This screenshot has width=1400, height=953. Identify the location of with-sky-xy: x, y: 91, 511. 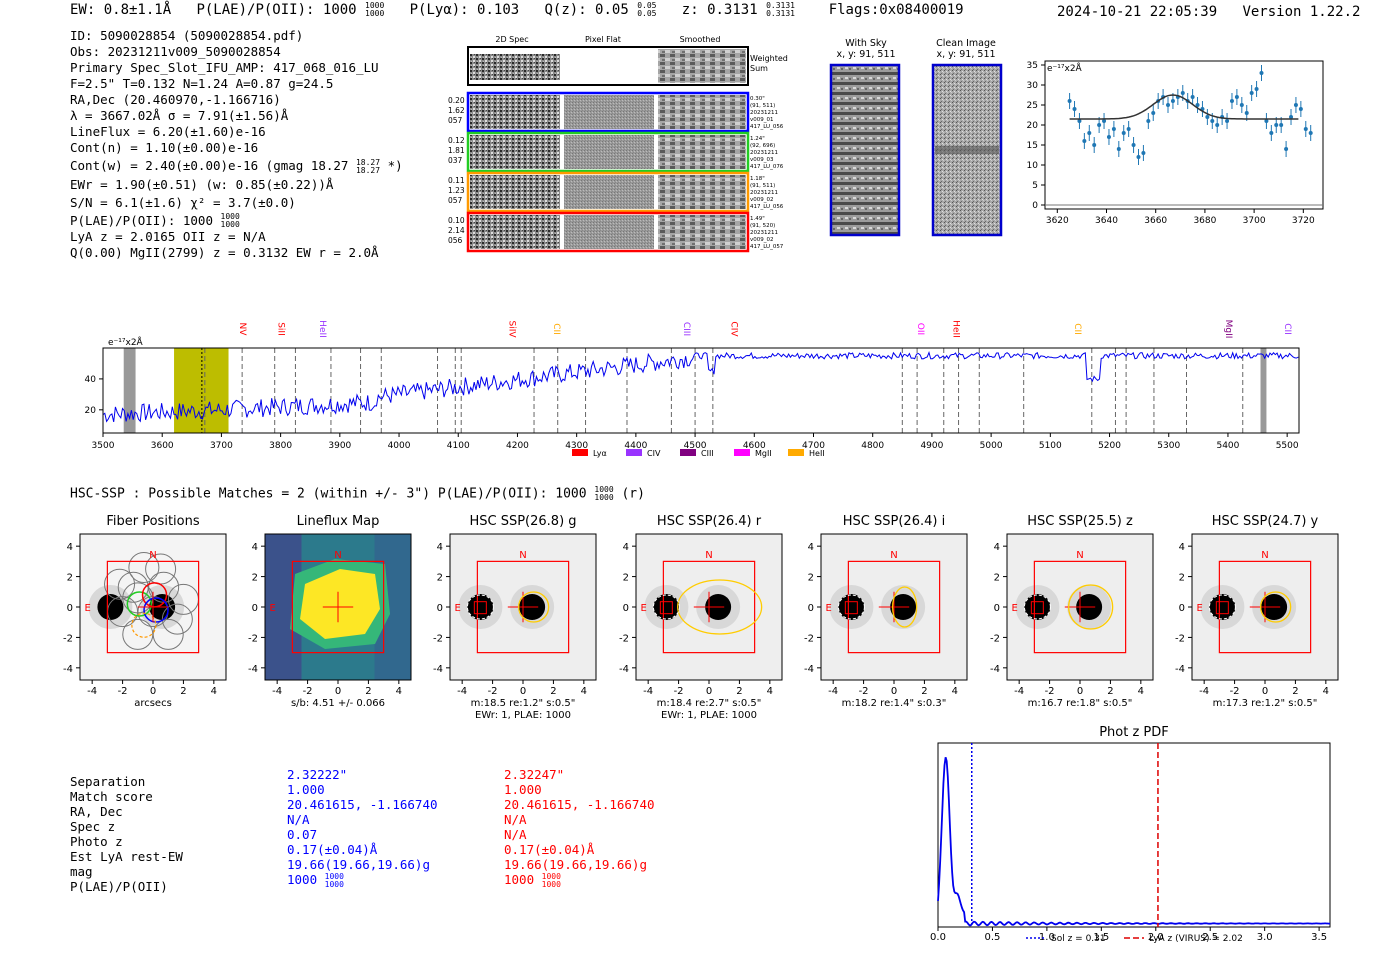
(866, 54).